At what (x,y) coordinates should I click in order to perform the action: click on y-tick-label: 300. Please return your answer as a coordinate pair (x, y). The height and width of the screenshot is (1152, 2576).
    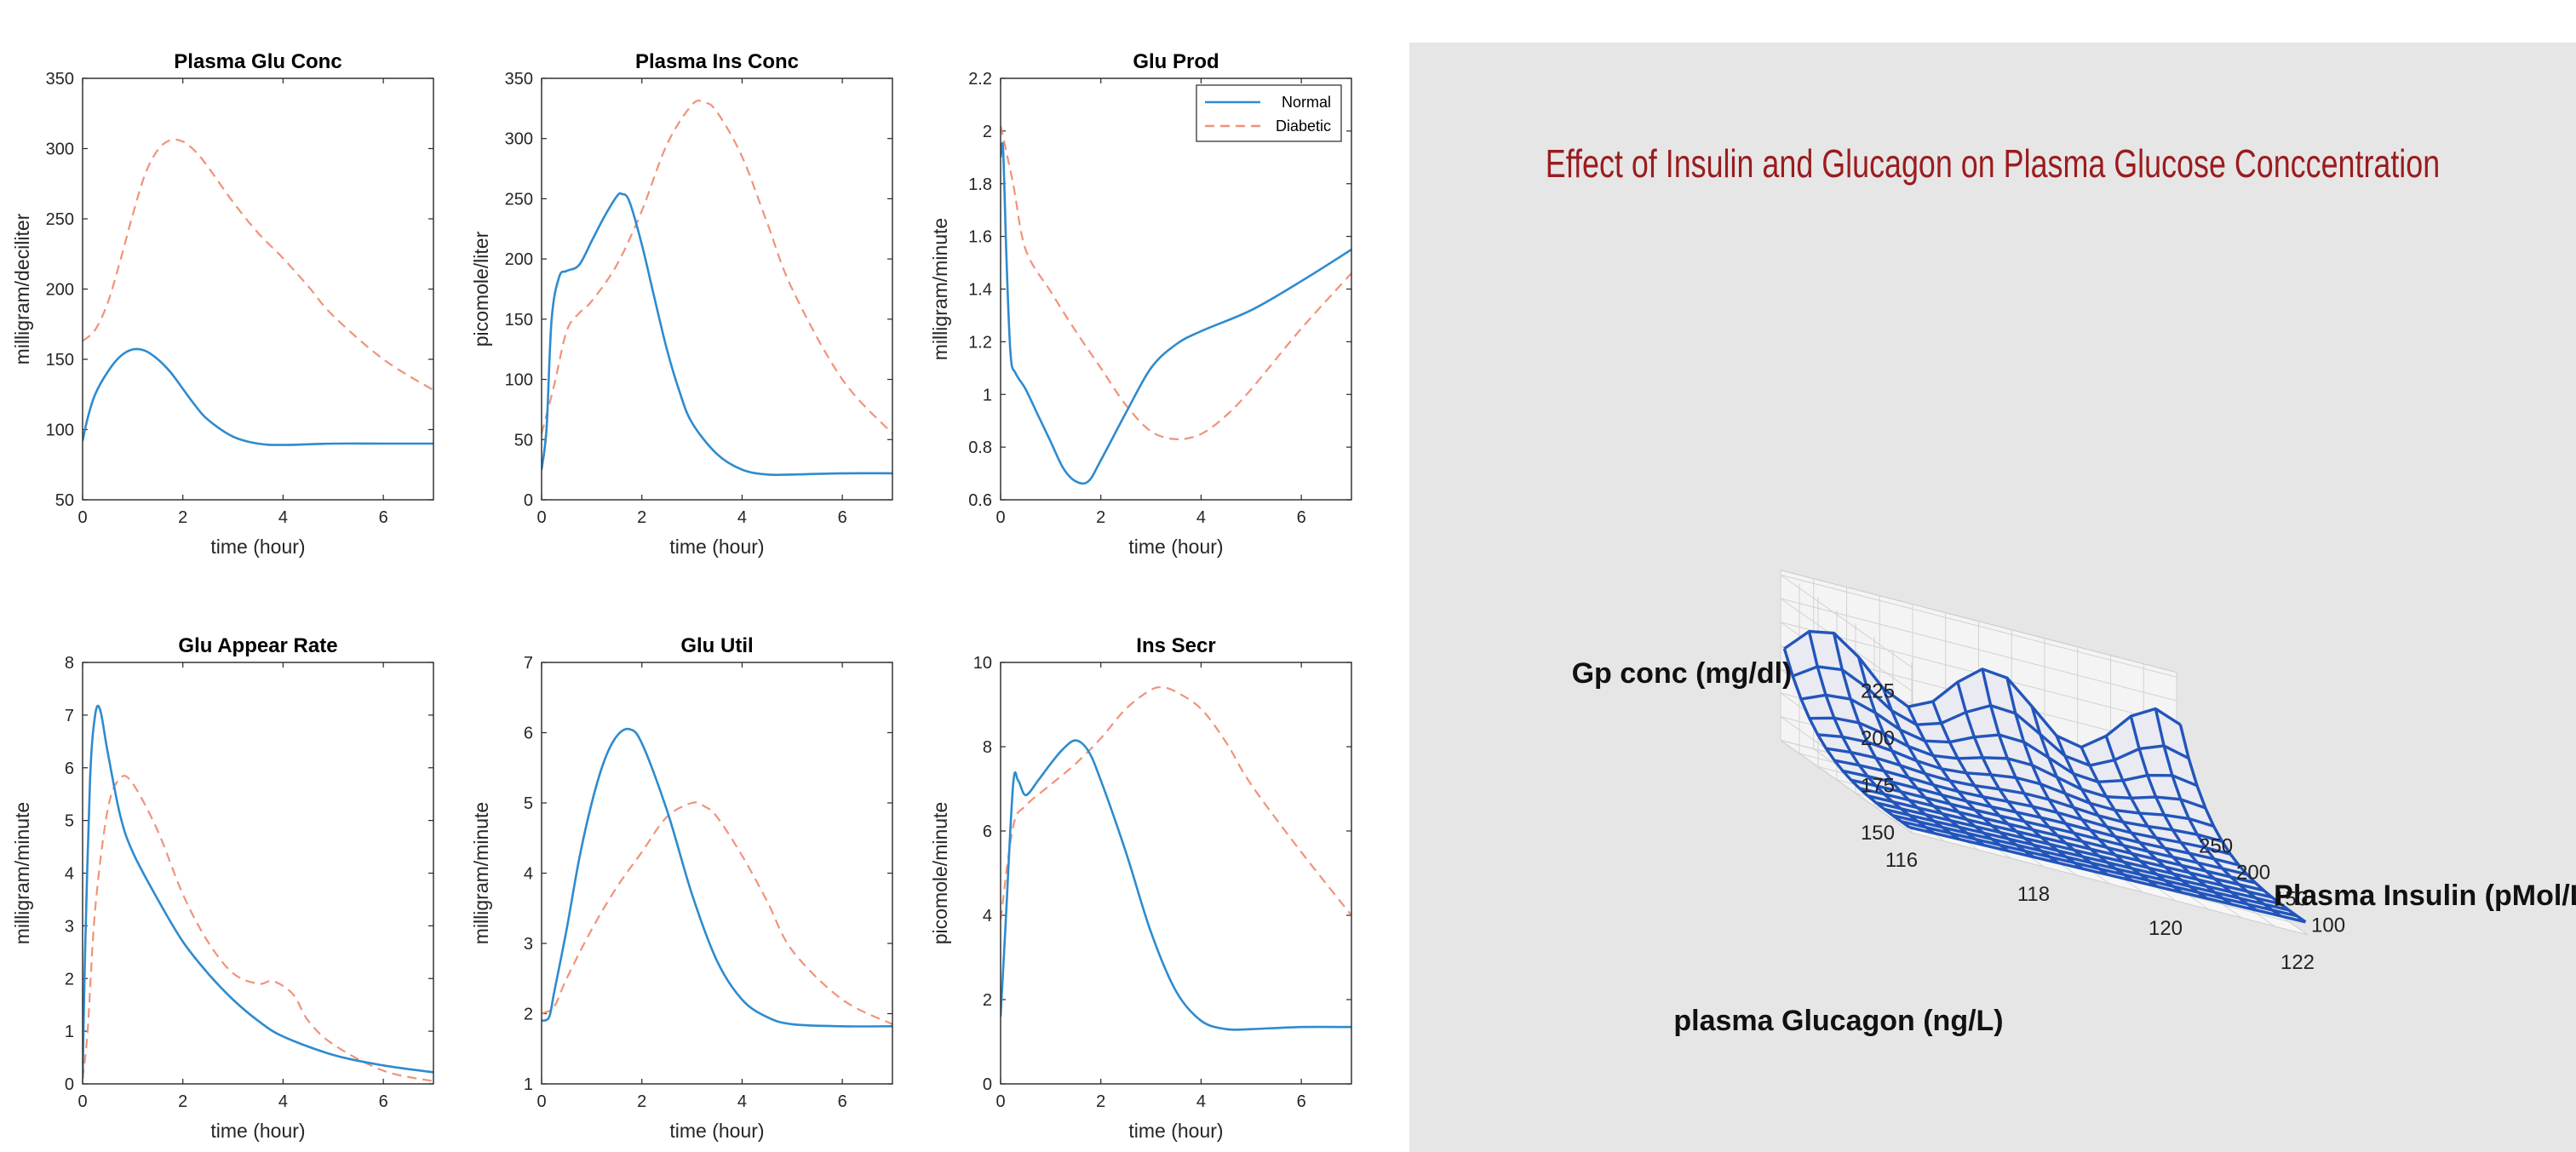
    Looking at the image, I should click on (60, 150).